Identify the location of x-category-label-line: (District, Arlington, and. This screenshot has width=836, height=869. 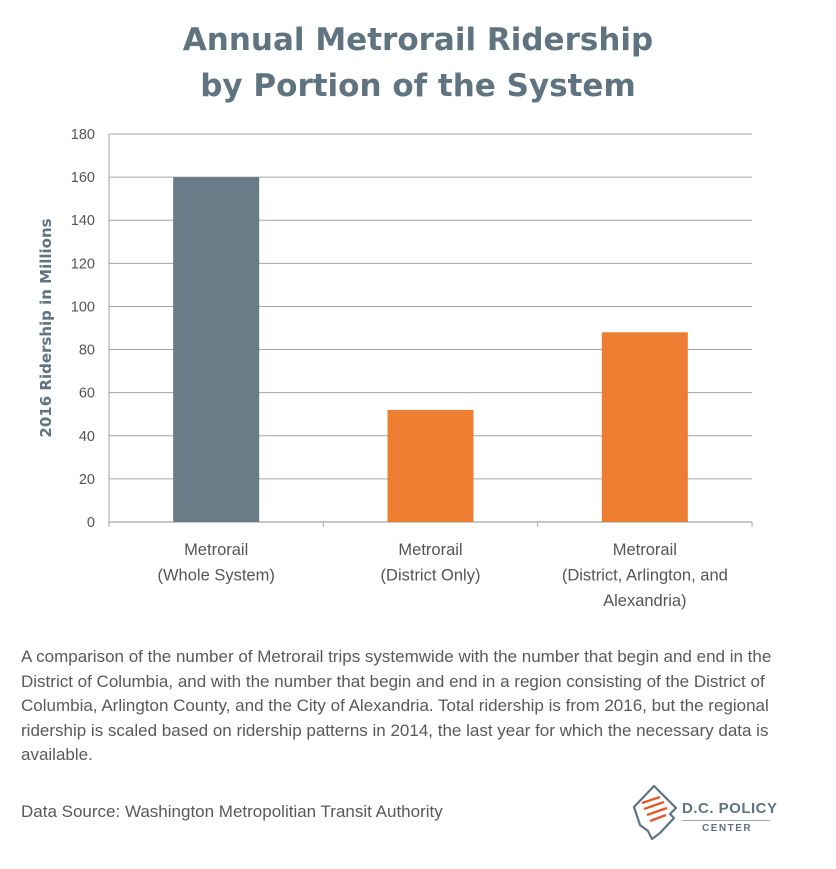
(645, 576).